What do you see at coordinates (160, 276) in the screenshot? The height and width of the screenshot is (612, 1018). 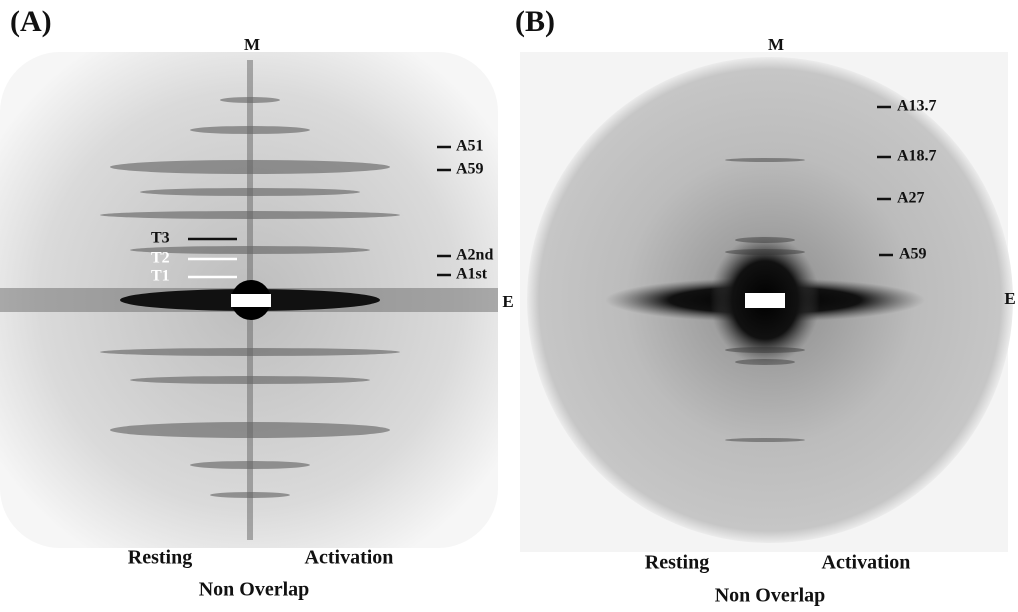 I see `t-marker-label: T1` at bounding box center [160, 276].